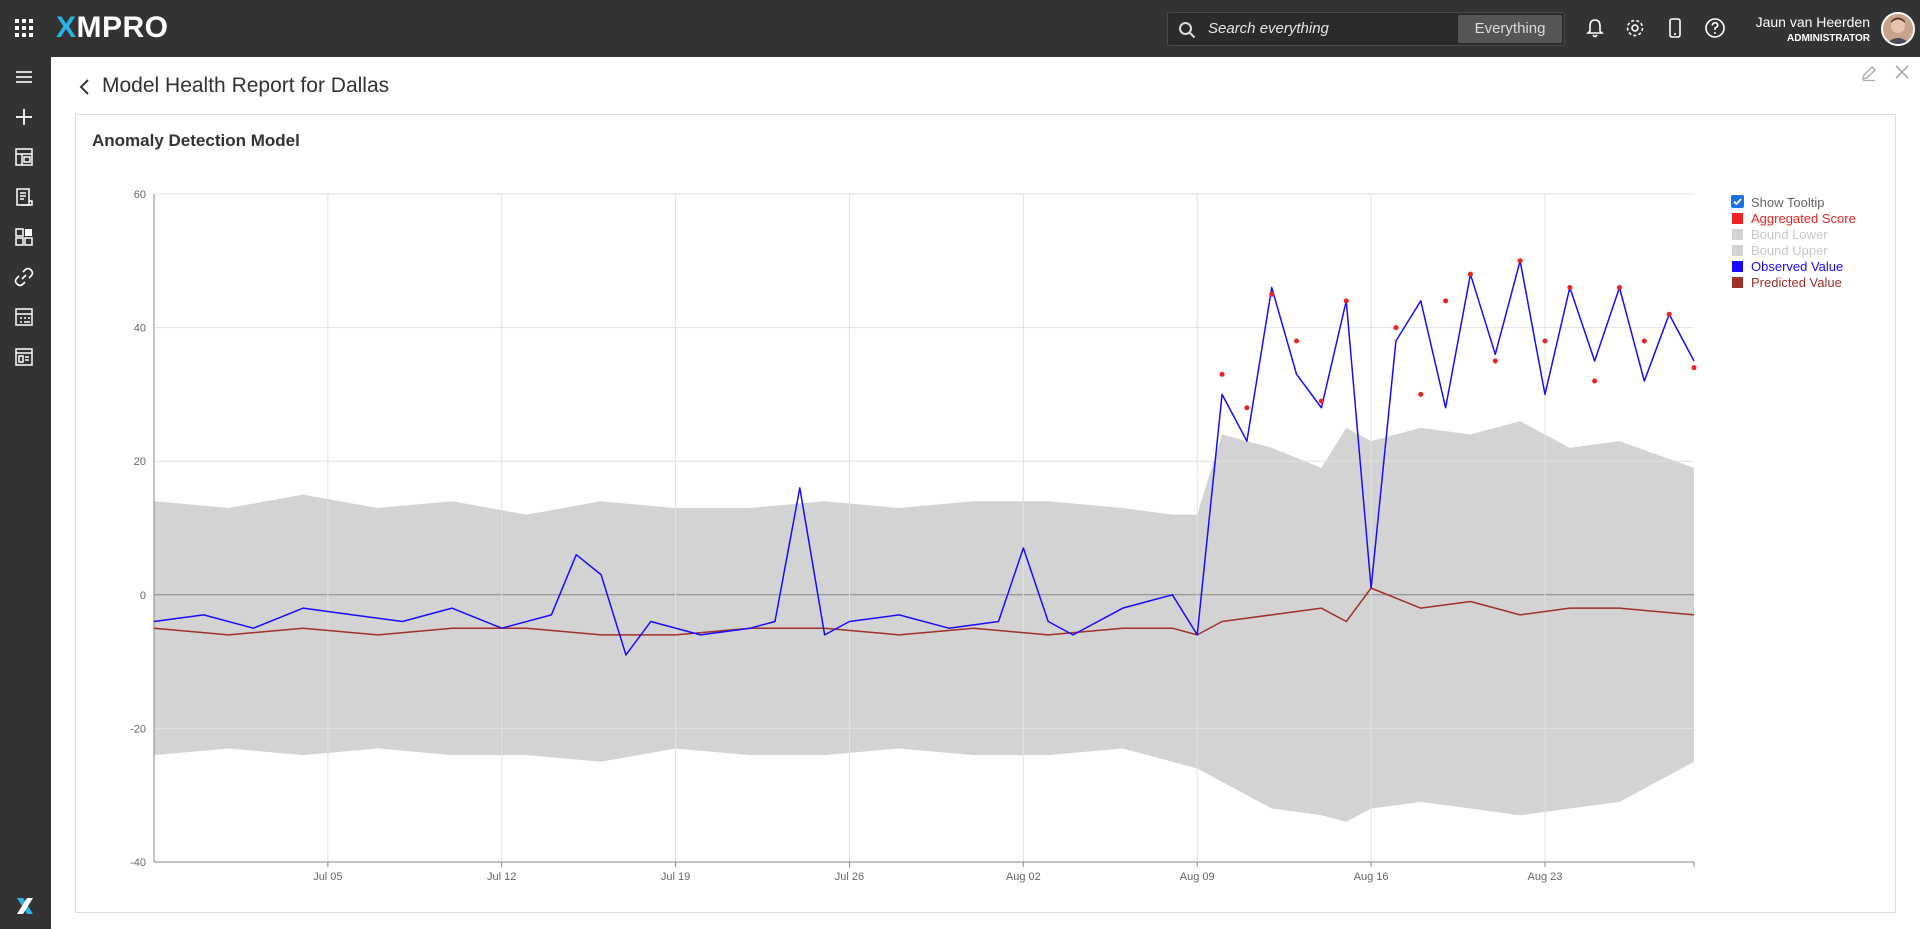 Image resolution: width=1920 pixels, height=929 pixels. I want to click on back-arrow-icon, so click(85, 87).